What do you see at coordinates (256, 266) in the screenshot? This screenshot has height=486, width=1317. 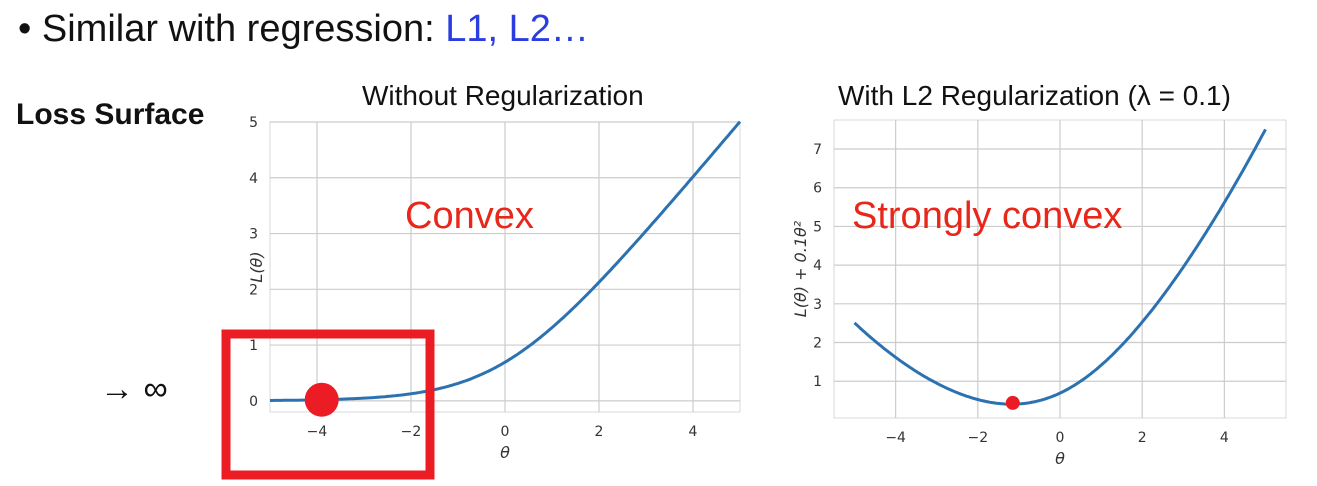 I see `chart-1-ylabel: L(θ)` at bounding box center [256, 266].